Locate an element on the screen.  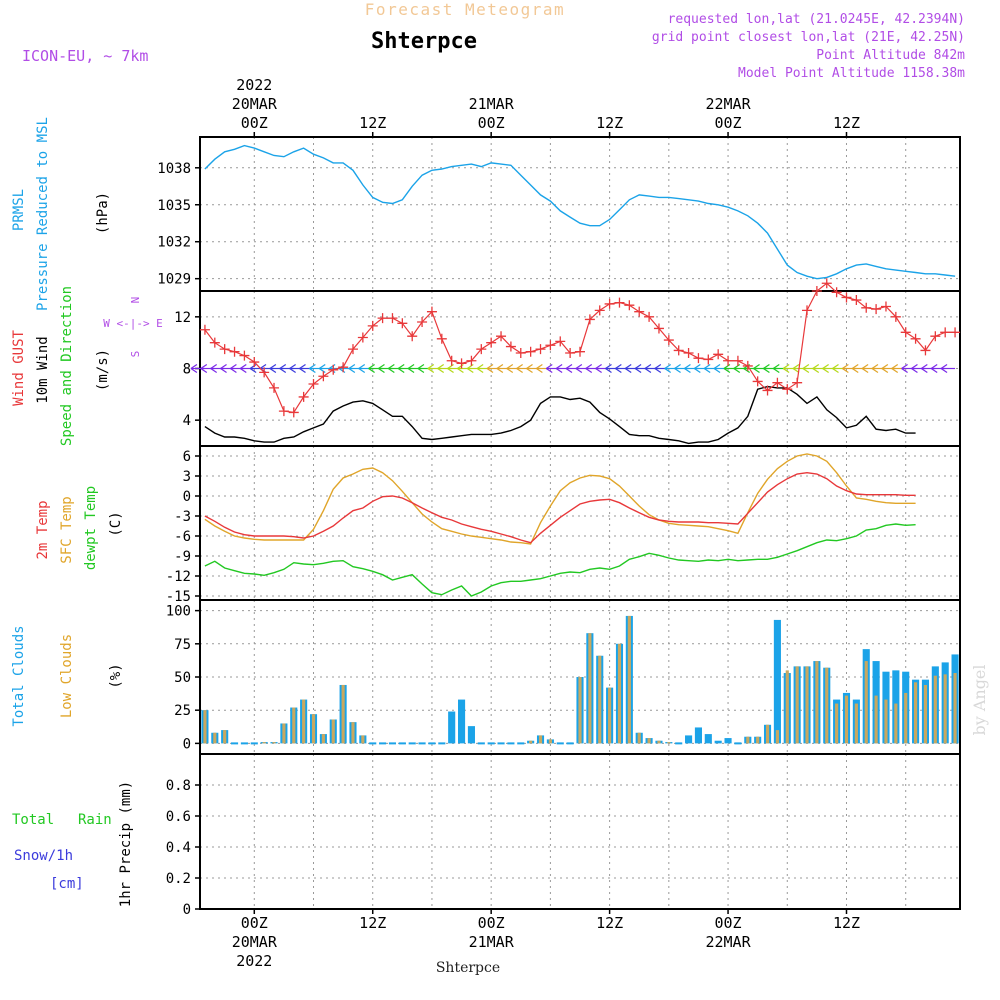
ytick-label: 0.6 is located at coordinates (178, 817).